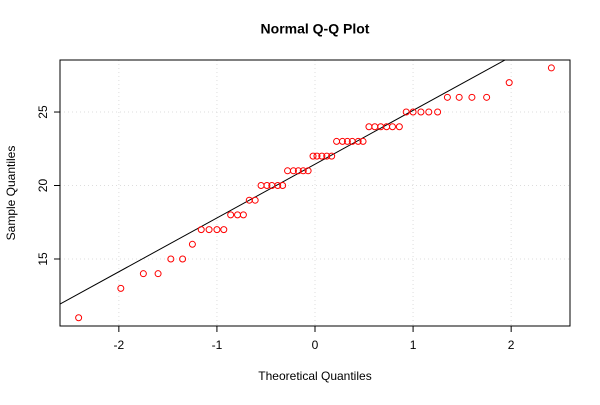 The width and height of the screenshot is (600, 405). Describe the element at coordinates (315, 29) in the screenshot. I see `chart-title: Normal Q-Q Plot` at that location.